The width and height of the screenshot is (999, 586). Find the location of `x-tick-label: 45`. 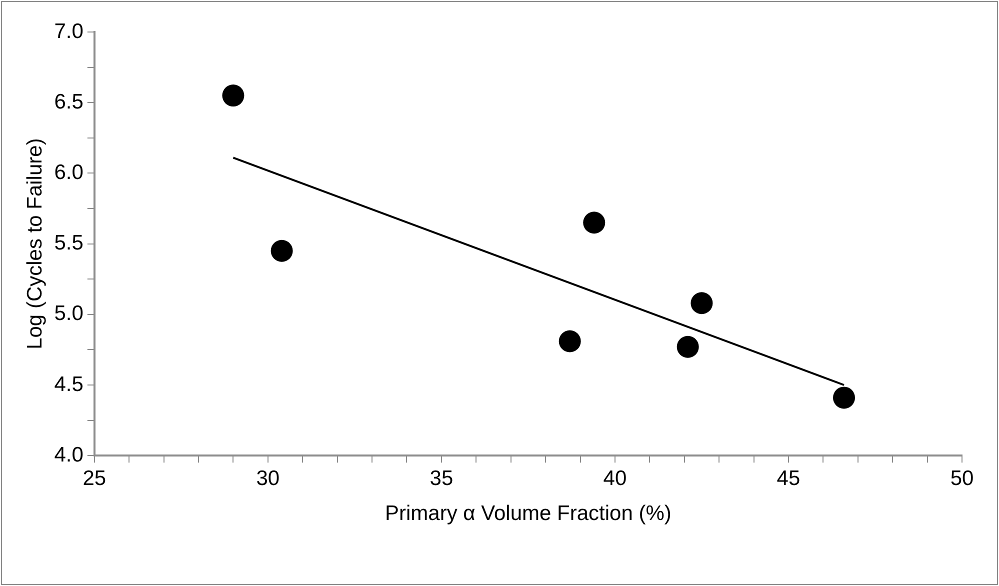

x-tick-label: 45 is located at coordinates (788, 478).